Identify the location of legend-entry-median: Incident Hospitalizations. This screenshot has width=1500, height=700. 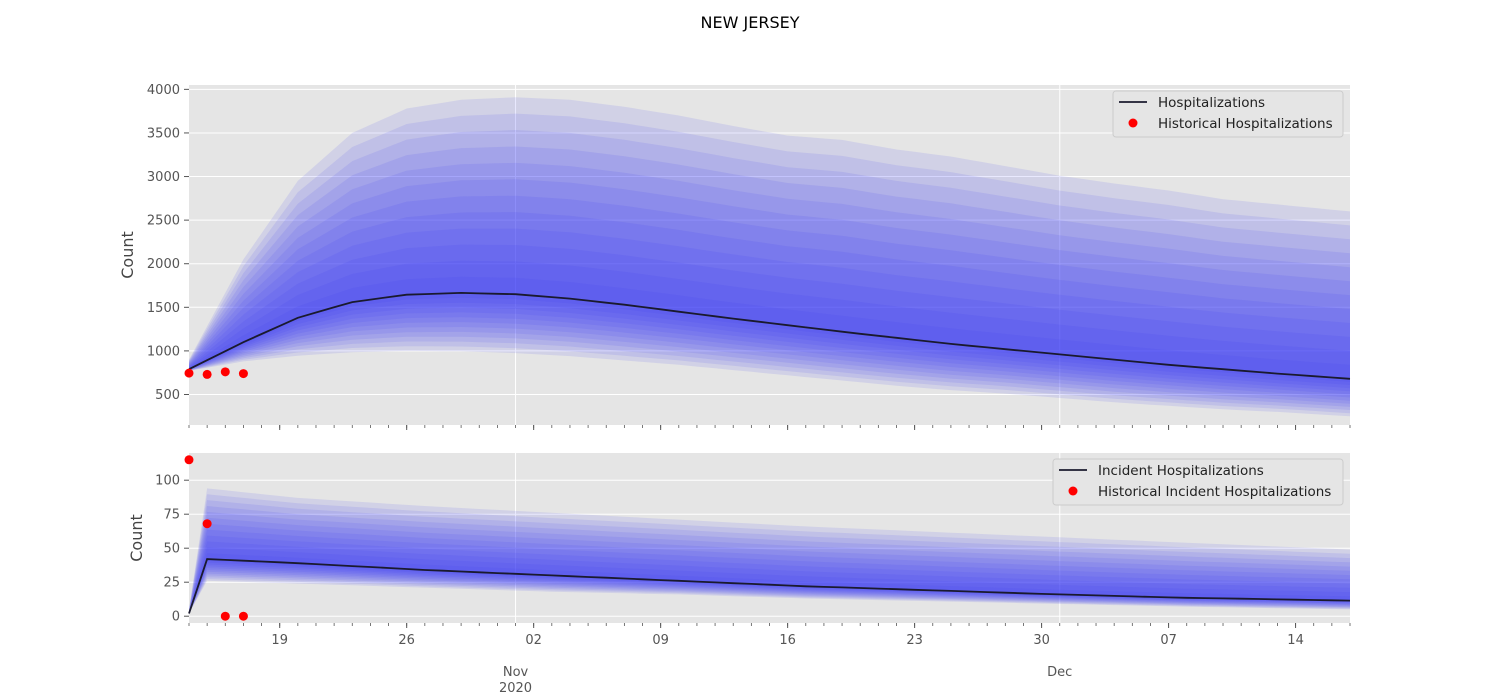
(1181, 471).